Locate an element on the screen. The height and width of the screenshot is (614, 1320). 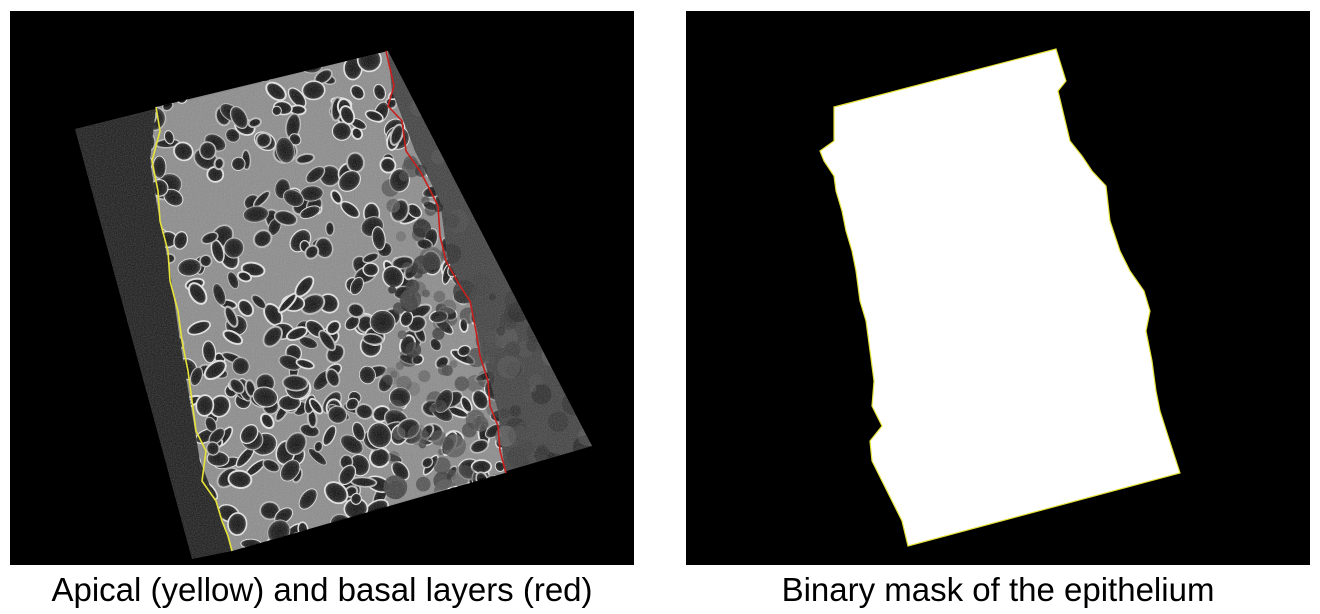
basal-layer-line is located at coordinates (446, 262).